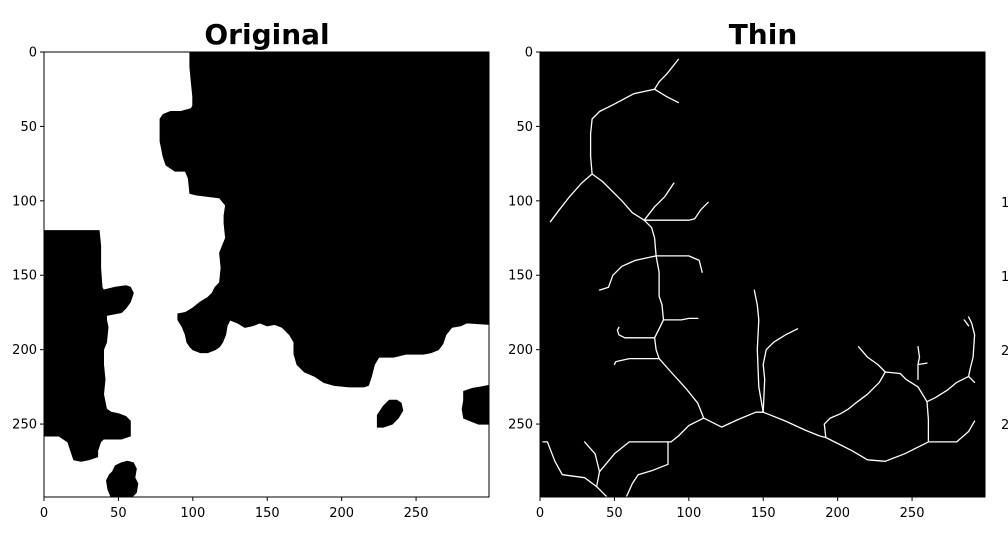 This screenshot has height=549, width=1008. What do you see at coordinates (730, 509) in the screenshot?
I see `thin-x-ticks: 0 50 100 150 200 250` at bounding box center [730, 509].